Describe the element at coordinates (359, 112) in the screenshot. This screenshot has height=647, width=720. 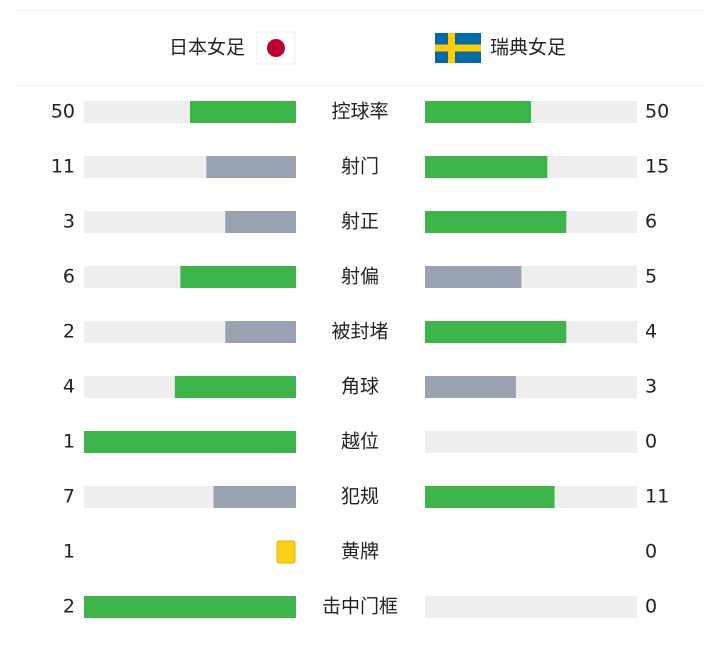
I see `stat-label: 控球率` at that location.